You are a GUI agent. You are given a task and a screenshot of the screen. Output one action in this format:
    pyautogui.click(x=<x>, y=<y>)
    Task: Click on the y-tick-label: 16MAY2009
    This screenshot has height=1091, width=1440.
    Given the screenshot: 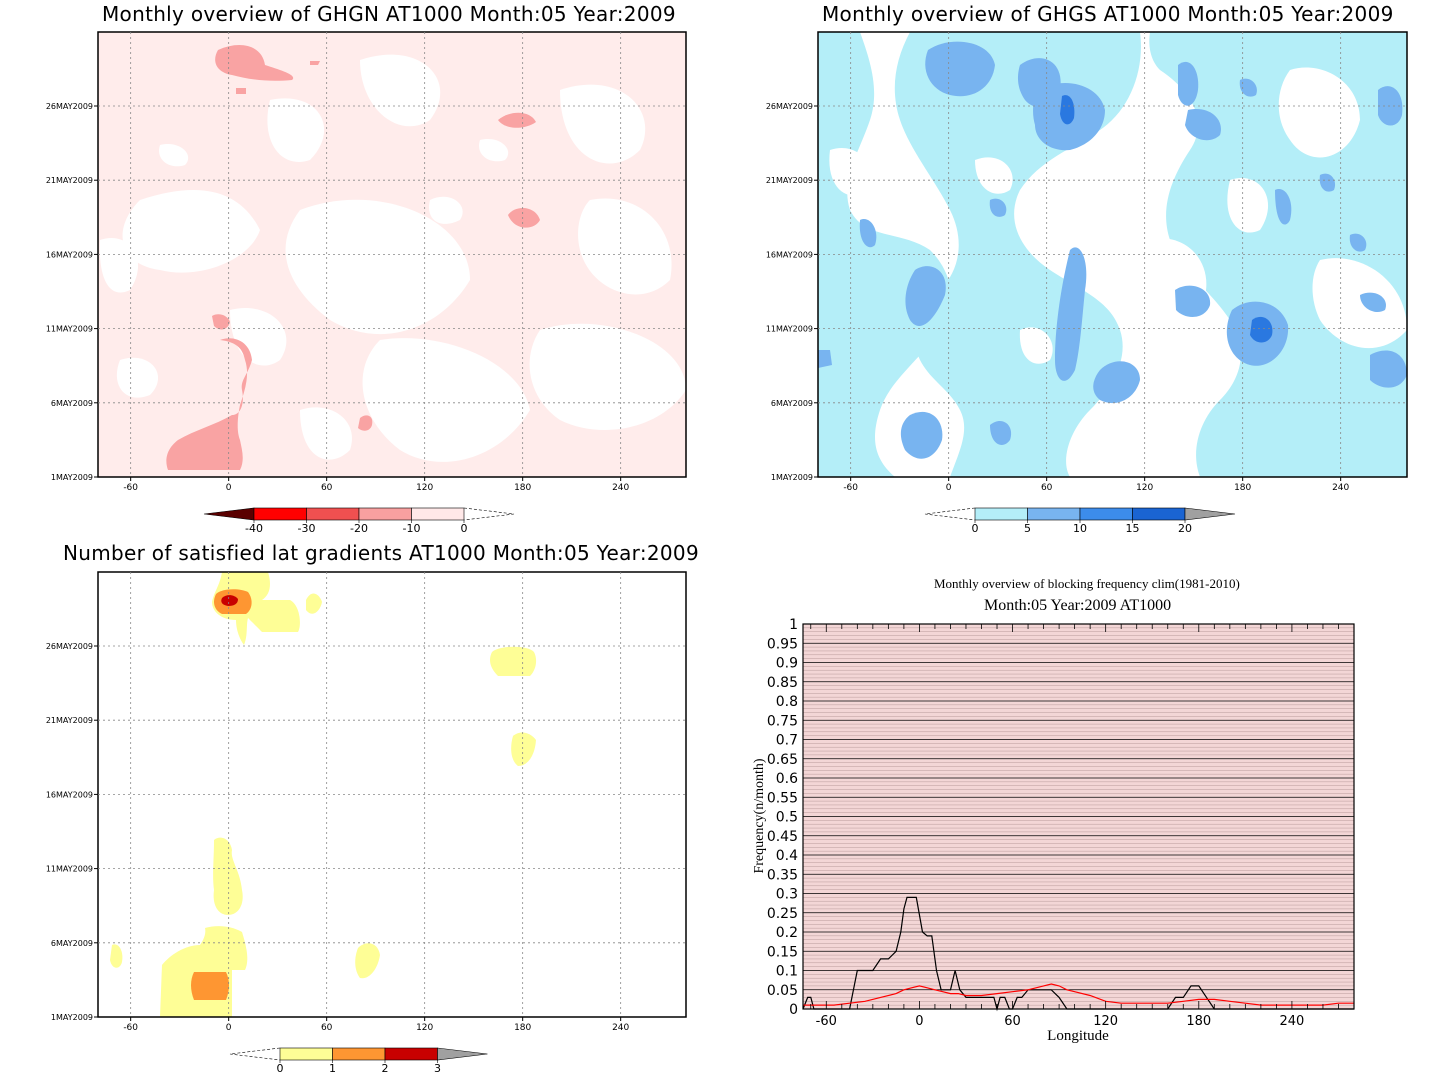 What is the action you would take?
    pyautogui.click(x=789, y=254)
    